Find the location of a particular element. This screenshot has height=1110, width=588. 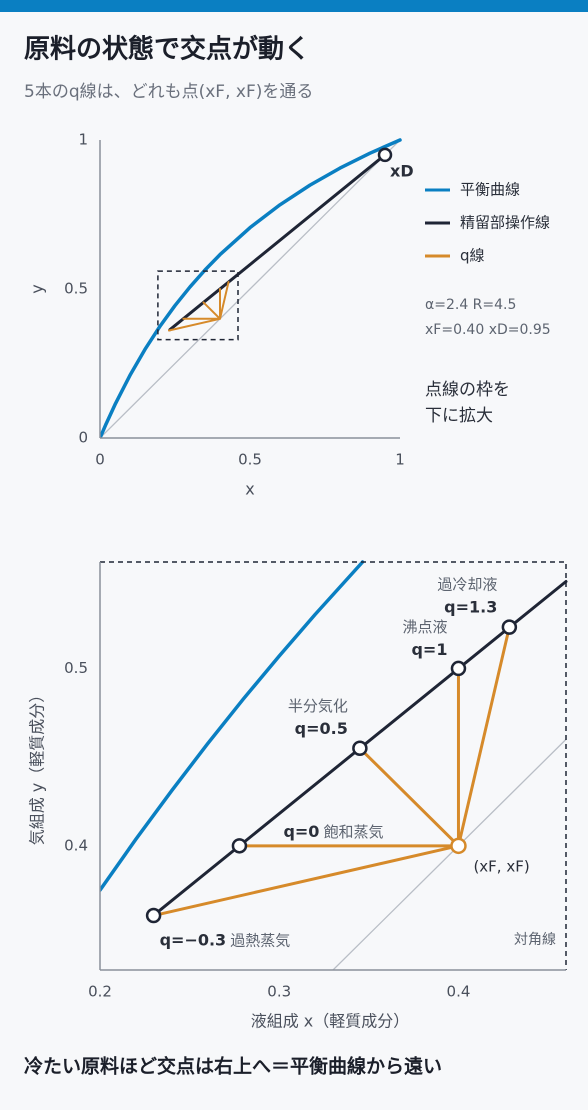

zoom-box is located at coordinates (198, 305).